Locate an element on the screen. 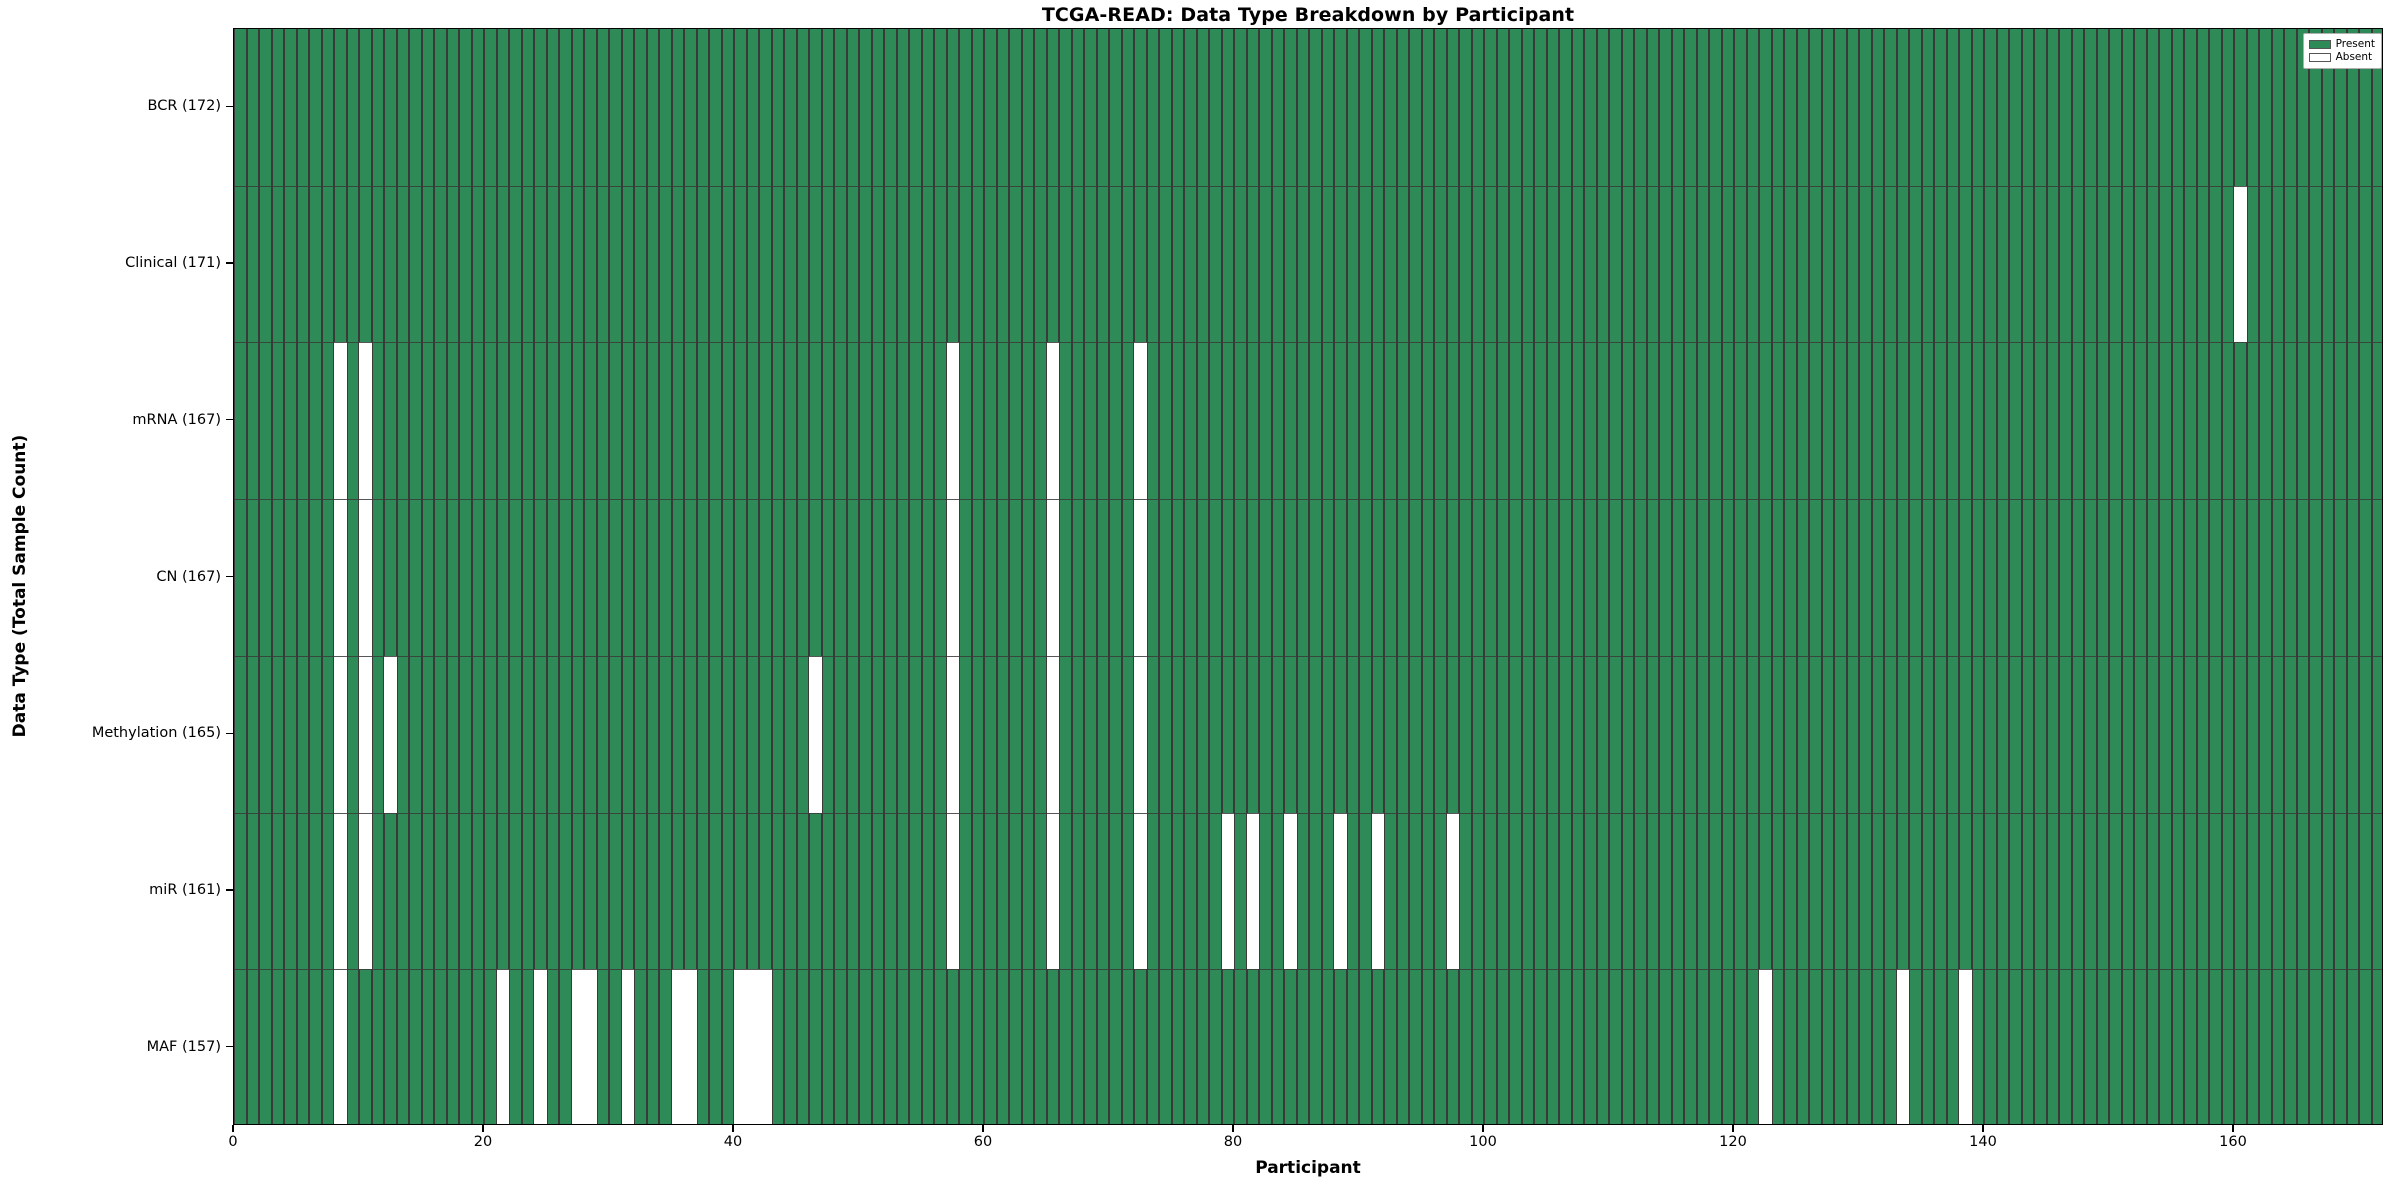 This screenshot has height=1200, width=2400. y-tick-label-methylation: Methylation (165) is located at coordinates (156, 733).